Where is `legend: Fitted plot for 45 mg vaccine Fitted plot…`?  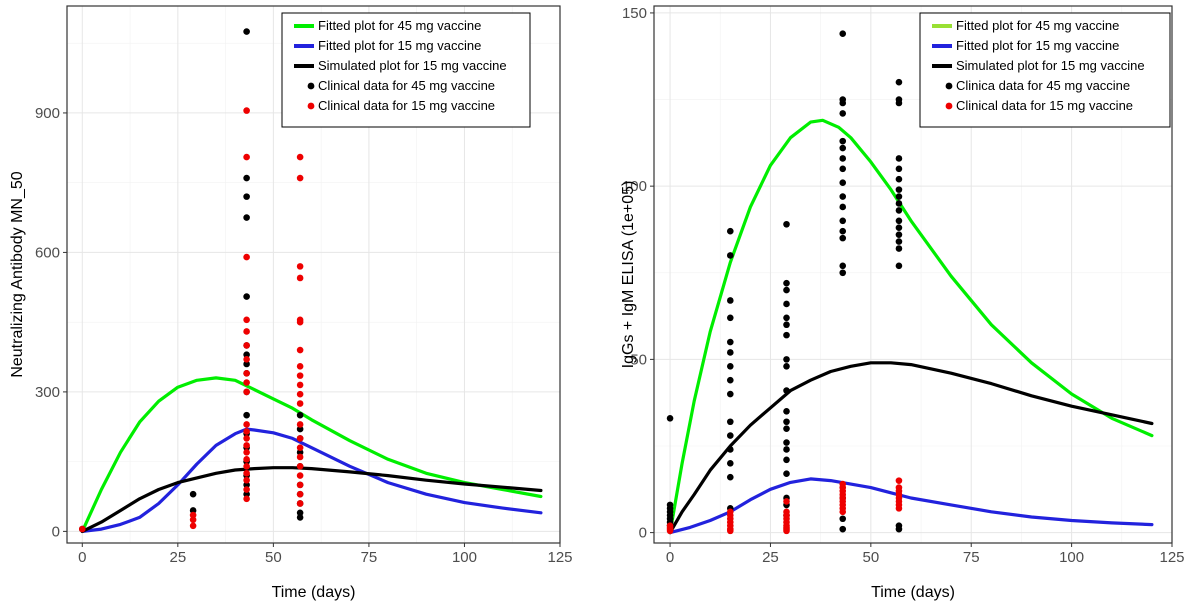
legend: Fitted plot for 45 mg vaccine Fitted plot… is located at coordinates (406, 70).